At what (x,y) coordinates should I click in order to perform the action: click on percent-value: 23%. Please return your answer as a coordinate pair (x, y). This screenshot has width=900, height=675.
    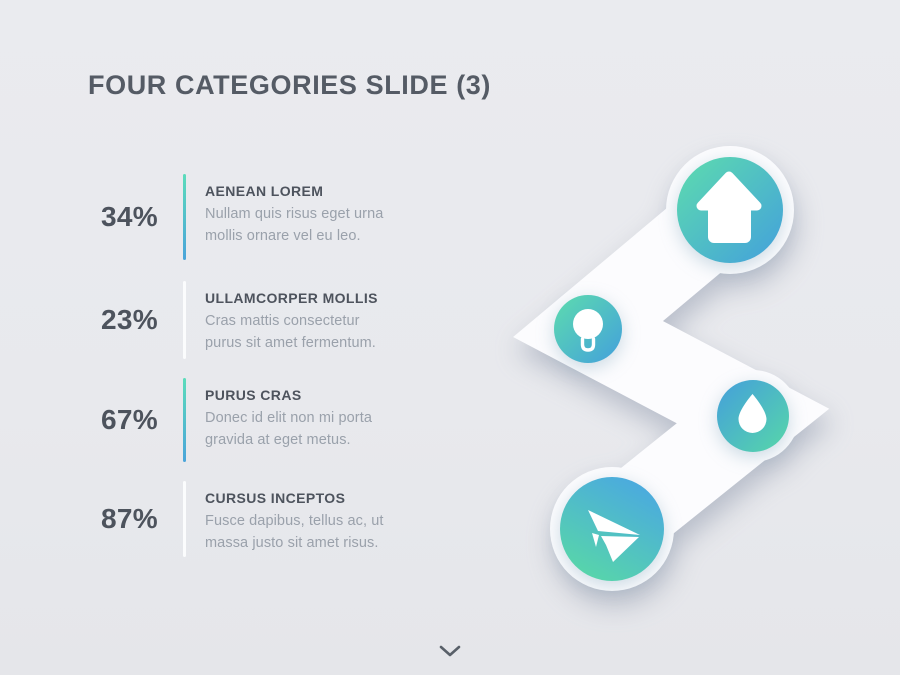
    Looking at the image, I should click on (129, 319).